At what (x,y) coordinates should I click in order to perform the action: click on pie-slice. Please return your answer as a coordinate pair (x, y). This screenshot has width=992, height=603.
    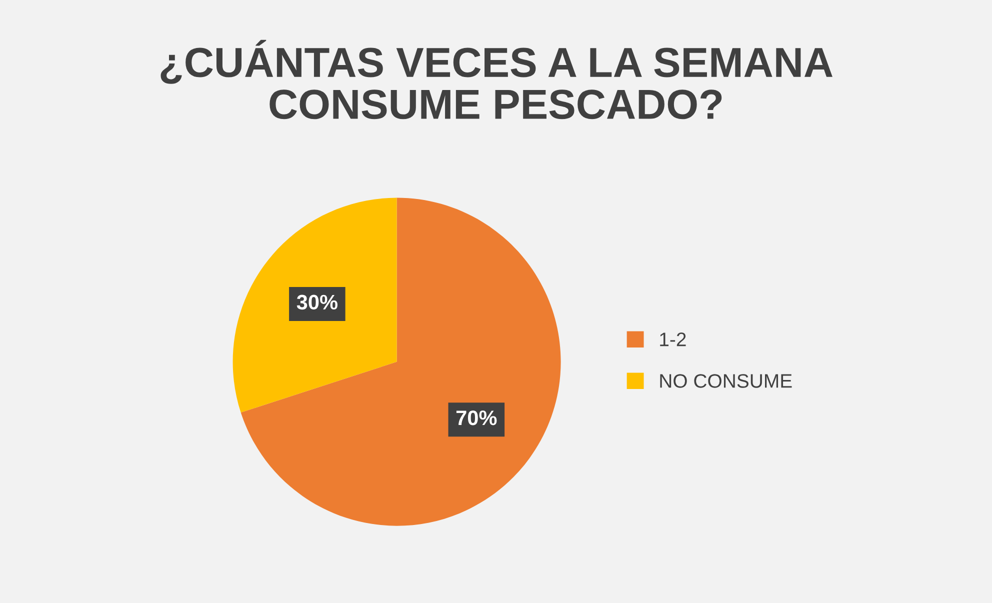
    Looking at the image, I should click on (314, 305).